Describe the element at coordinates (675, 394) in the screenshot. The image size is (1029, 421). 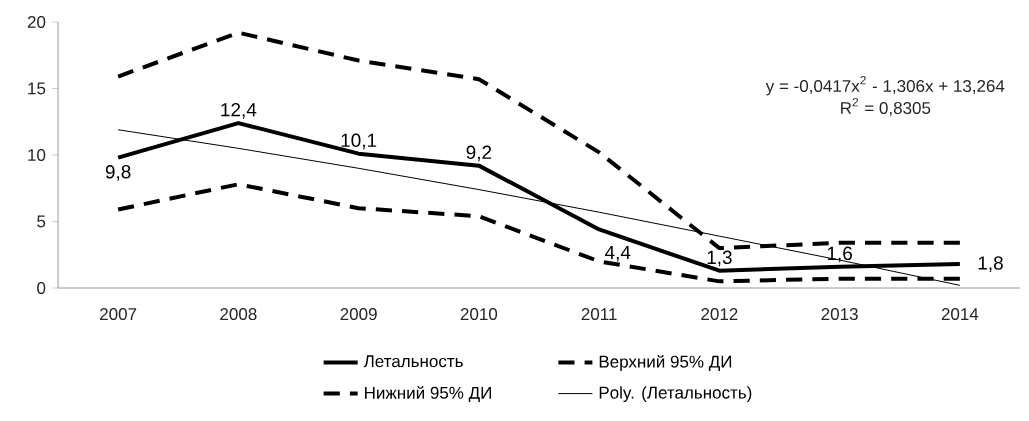
I see `legend-label: Poly. (Летальность)` at that location.